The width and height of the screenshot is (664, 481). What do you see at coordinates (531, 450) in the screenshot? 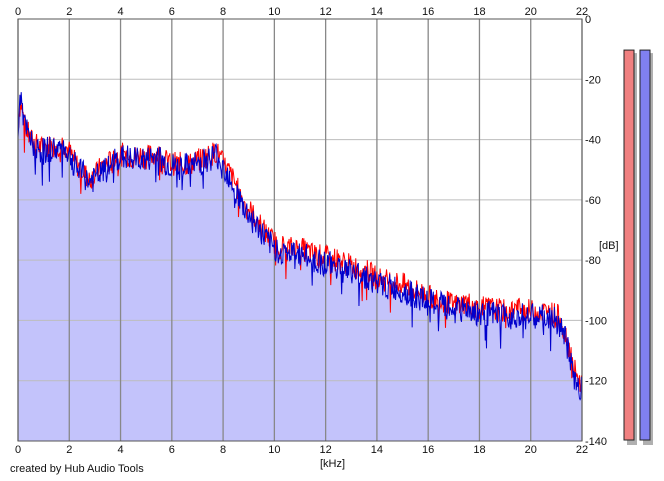
I see `x-tick-label-bottom: 20` at bounding box center [531, 450].